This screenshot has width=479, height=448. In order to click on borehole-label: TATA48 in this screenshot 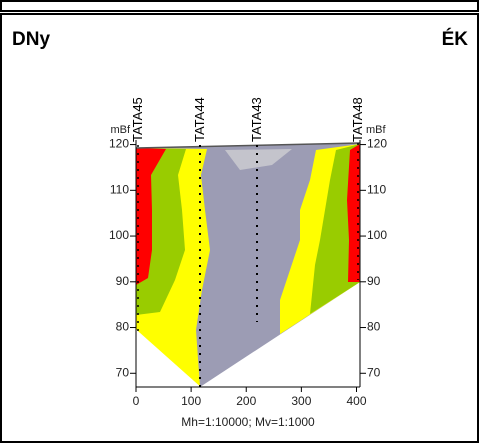, I will do `click(357, 119)`.